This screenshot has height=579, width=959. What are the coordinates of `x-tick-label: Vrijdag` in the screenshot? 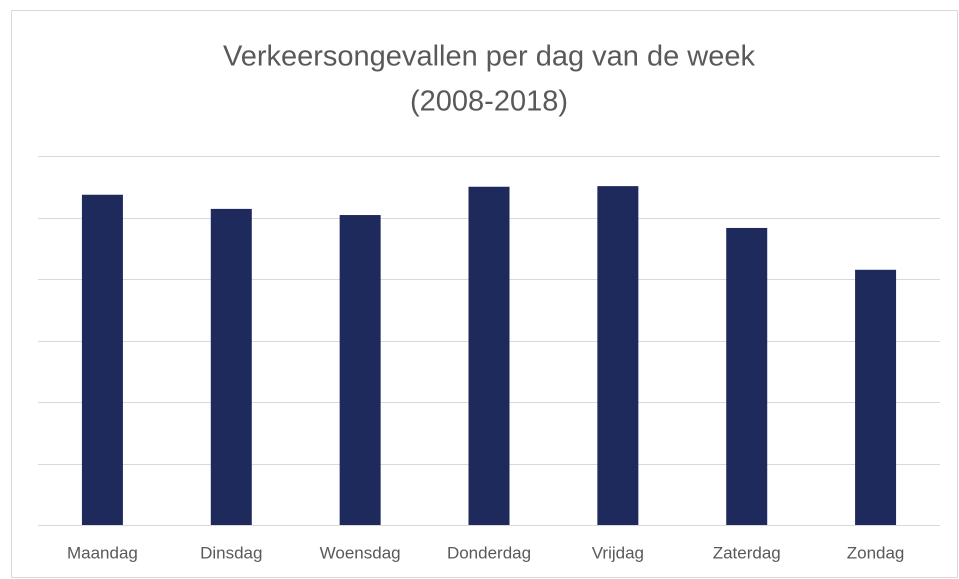 It's located at (618, 552).